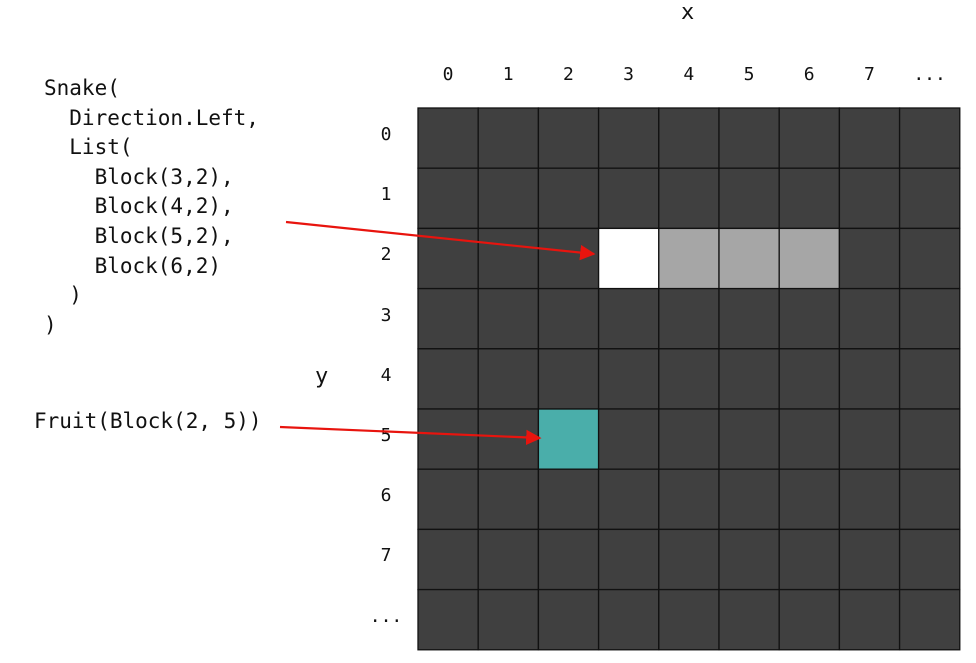 The image size is (976, 663). What do you see at coordinates (568, 74) in the screenshot?
I see `column-tick-label: 2` at bounding box center [568, 74].